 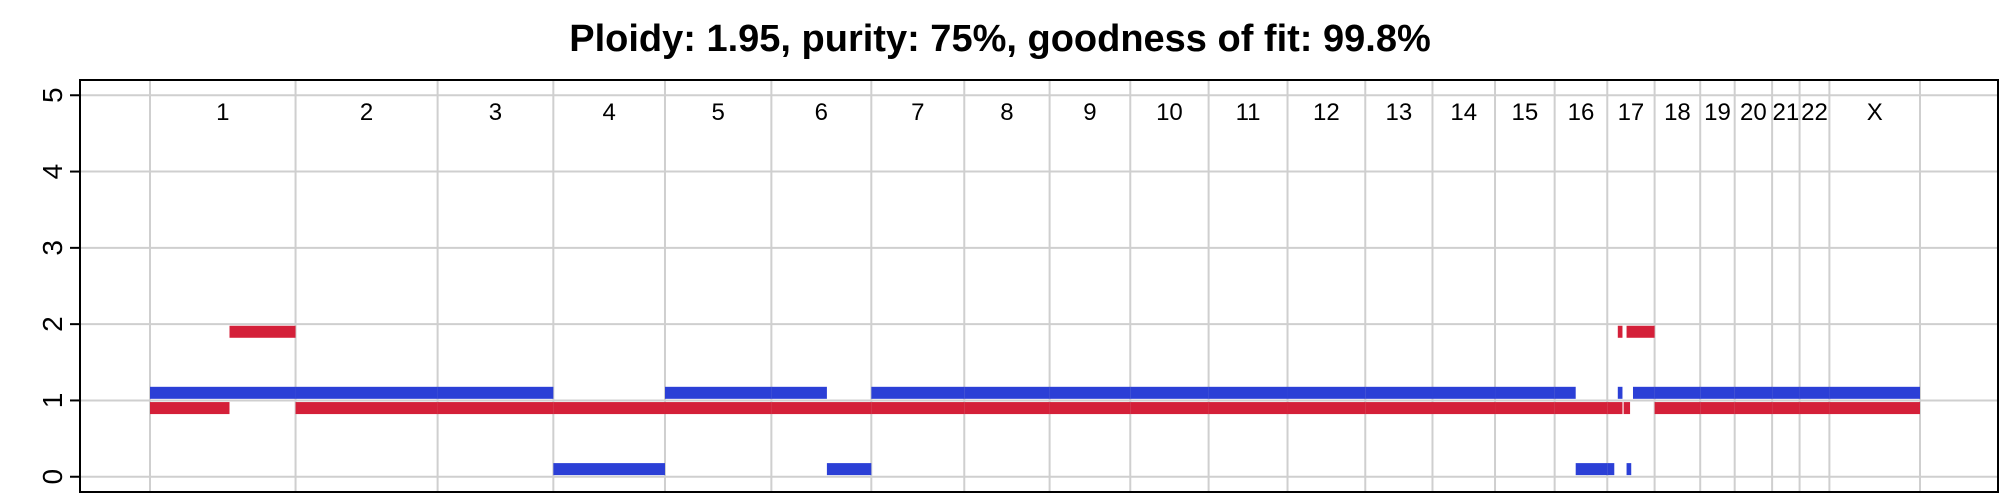 What do you see at coordinates (58, 286) in the screenshot?
I see `y-axis: 0 1 2 3 4 5` at bounding box center [58, 286].